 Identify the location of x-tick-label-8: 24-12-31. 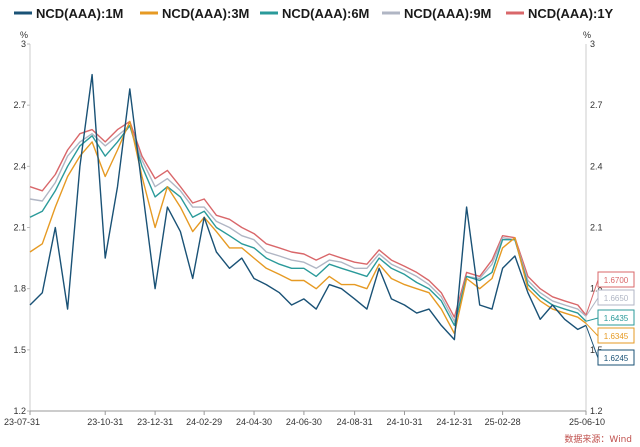
(454, 422).